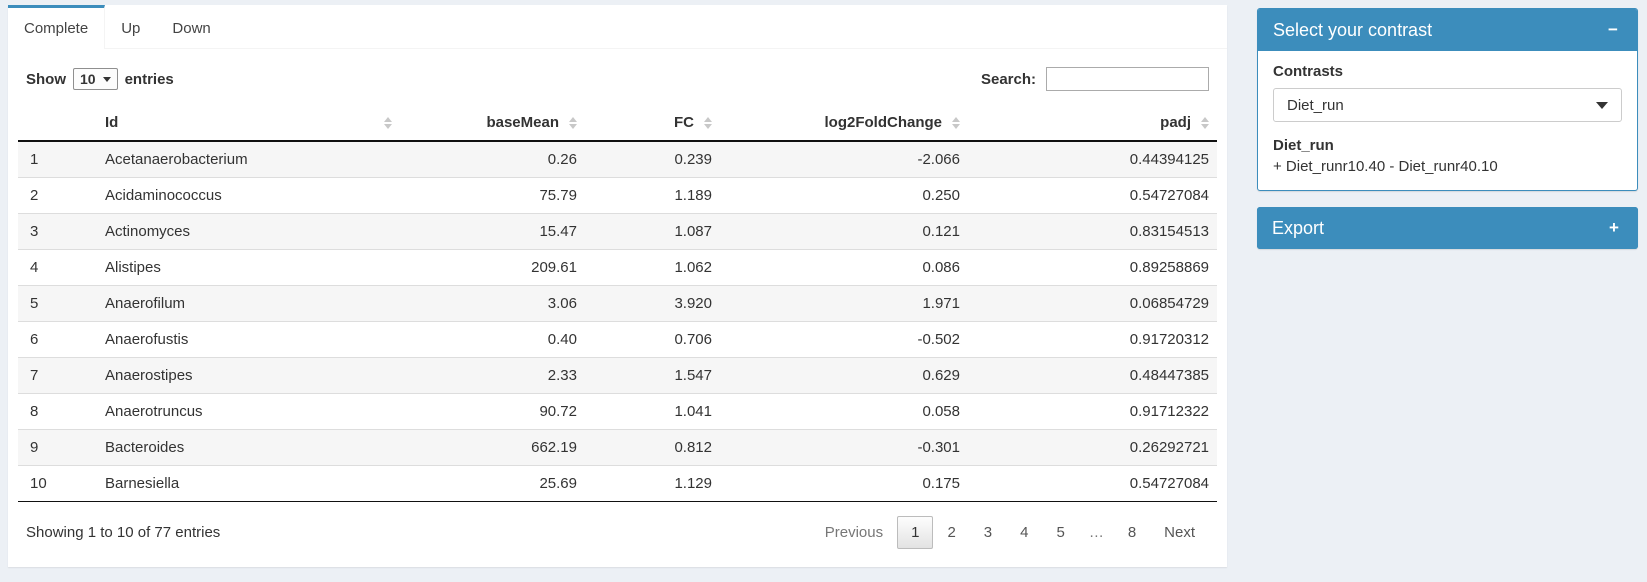  I want to click on cell-rownum: 1, so click(34, 159).